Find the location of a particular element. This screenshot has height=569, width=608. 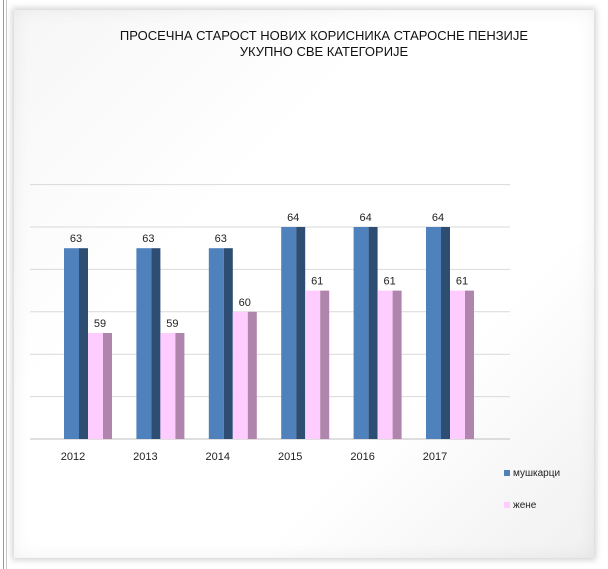

left-border-line-inner is located at coordinates (6, 284).